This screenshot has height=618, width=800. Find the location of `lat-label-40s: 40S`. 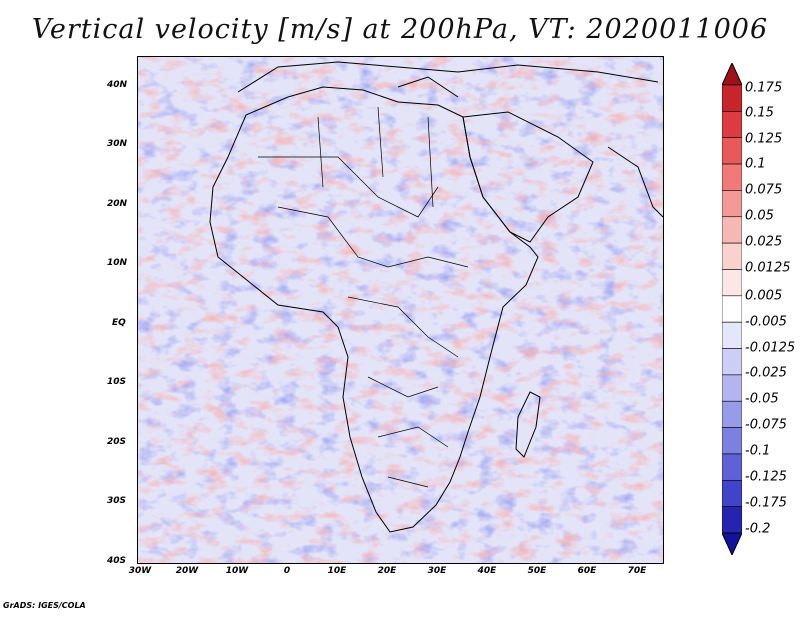

lat-label-40s: 40S is located at coordinates (117, 561).